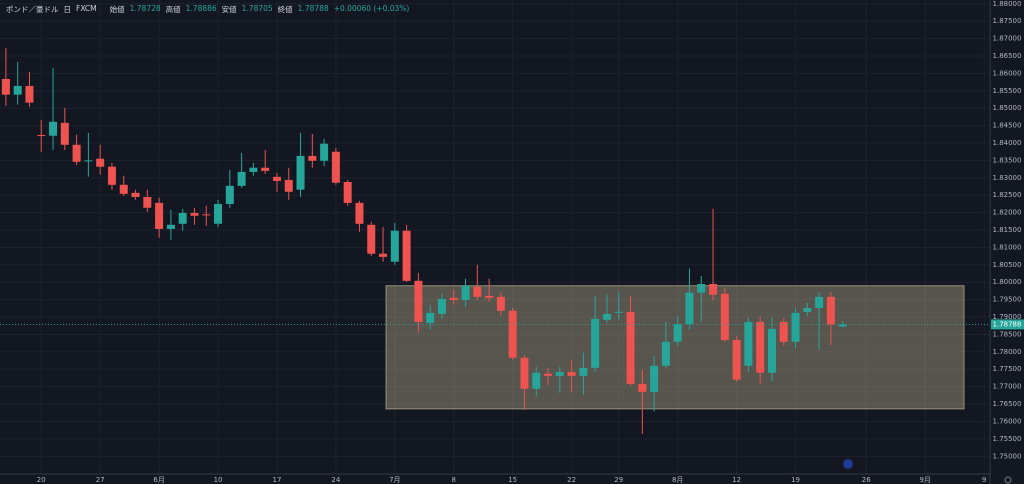 The image size is (1024, 484). Describe the element at coordinates (571, 480) in the screenshot. I see `x-tick-label: 22` at that location.